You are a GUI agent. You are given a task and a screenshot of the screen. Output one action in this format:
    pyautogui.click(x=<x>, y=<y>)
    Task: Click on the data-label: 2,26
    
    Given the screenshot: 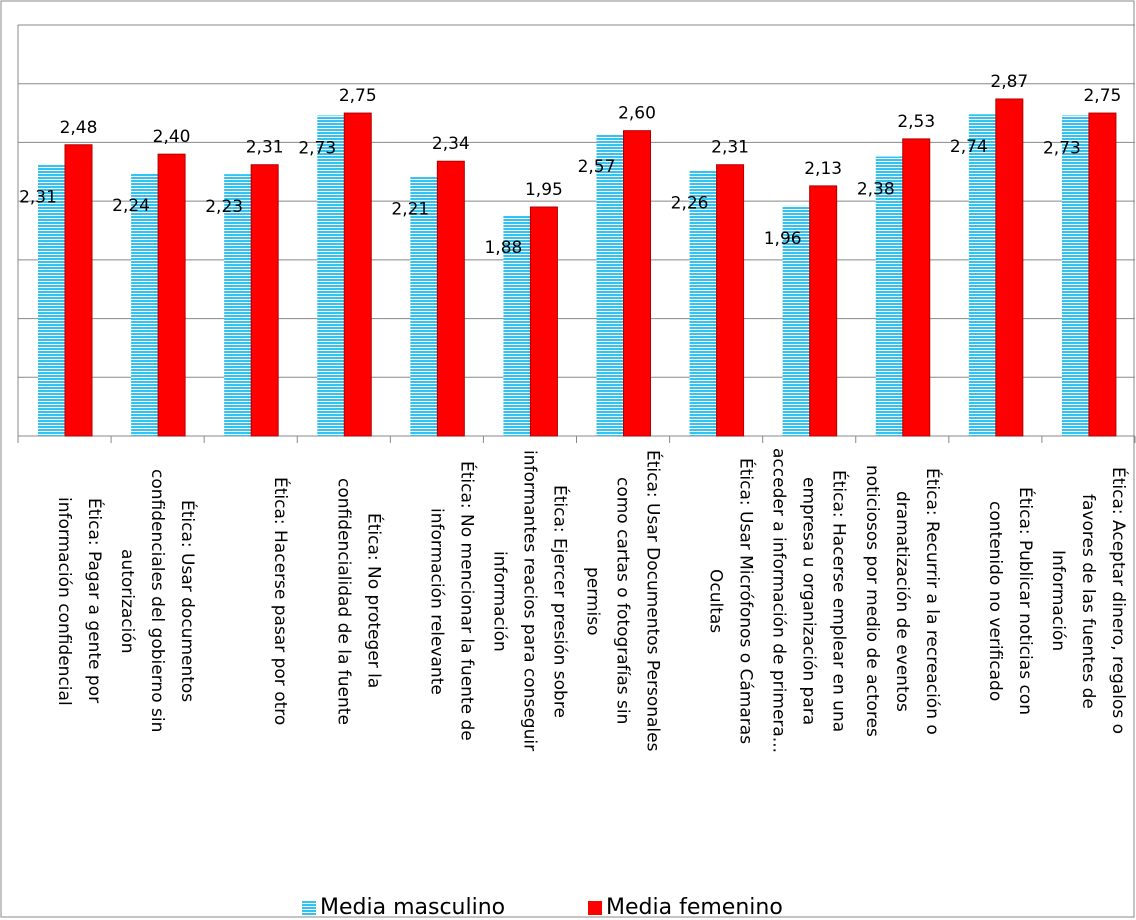 What is the action you would take?
    pyautogui.click(x=690, y=204)
    